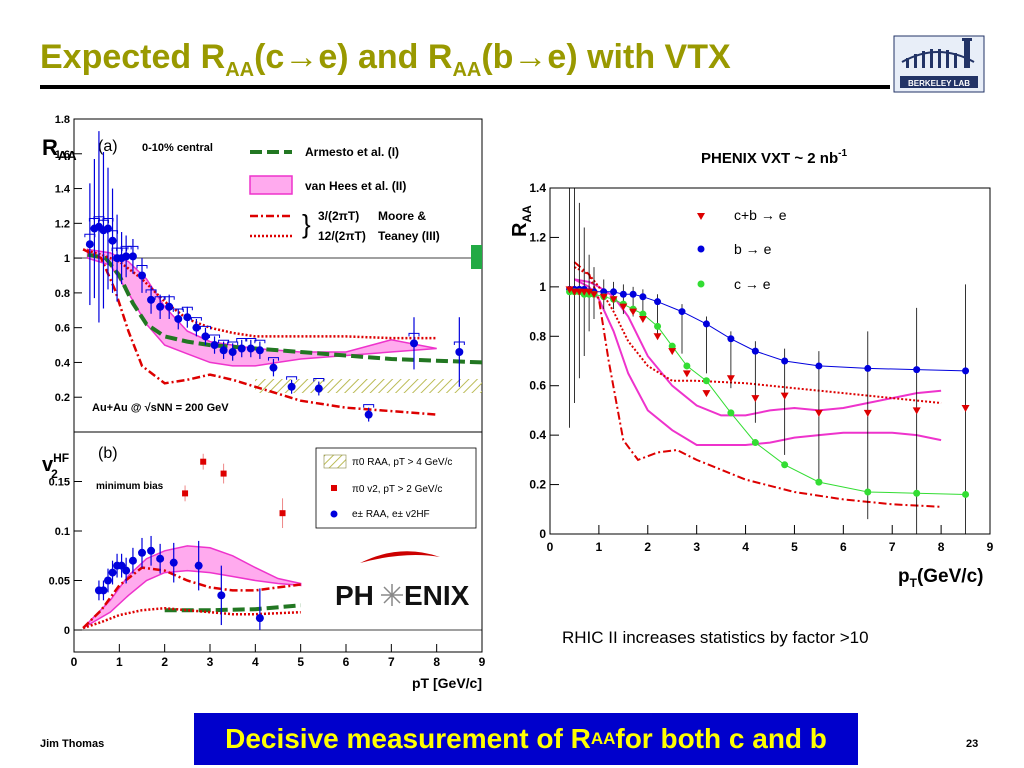 This screenshot has width=1024, height=768. What do you see at coordinates (338, 216) in the screenshot?
I see `legend-moore3: 3/(2πT)` at bounding box center [338, 216].